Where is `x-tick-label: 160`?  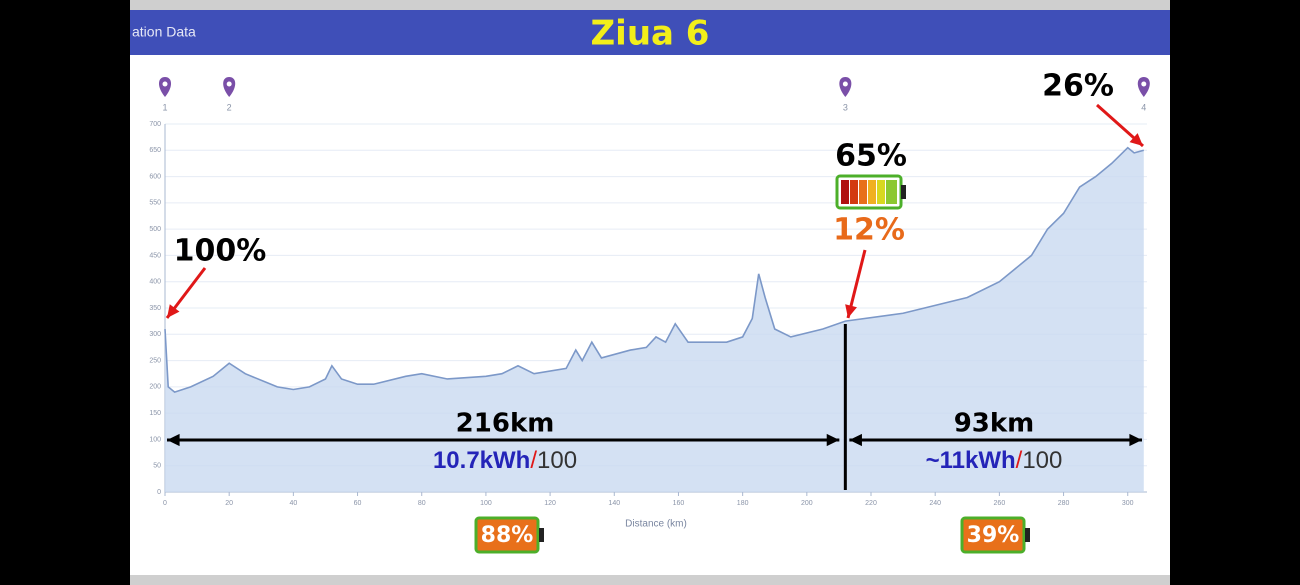
x-tick-label: 160 is located at coordinates (679, 503).